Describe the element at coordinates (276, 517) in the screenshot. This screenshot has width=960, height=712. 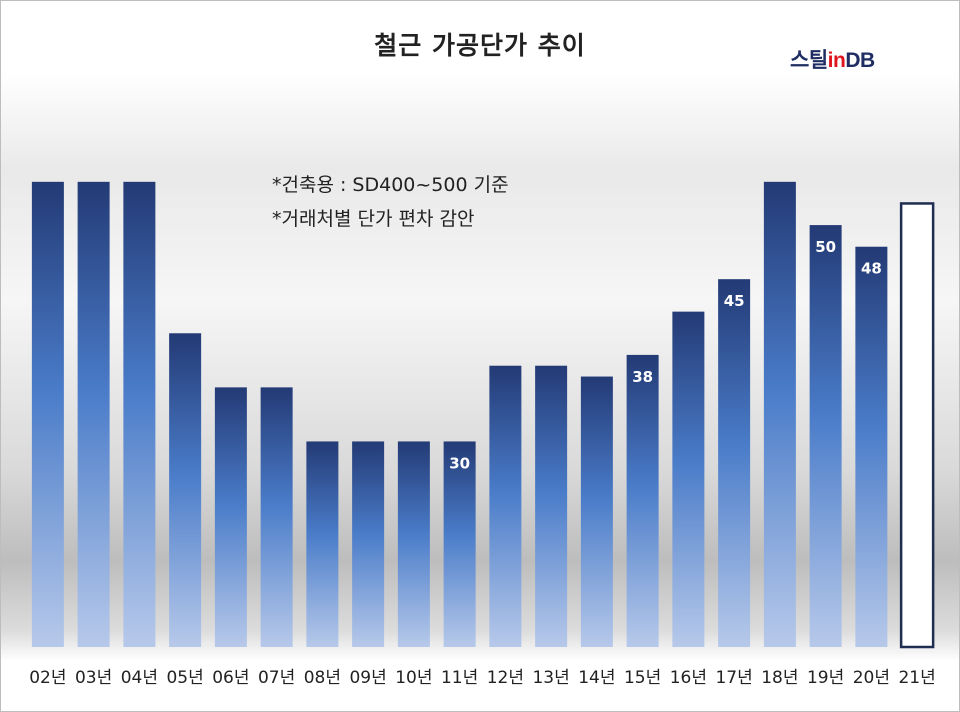
I see `bar-07년` at that location.